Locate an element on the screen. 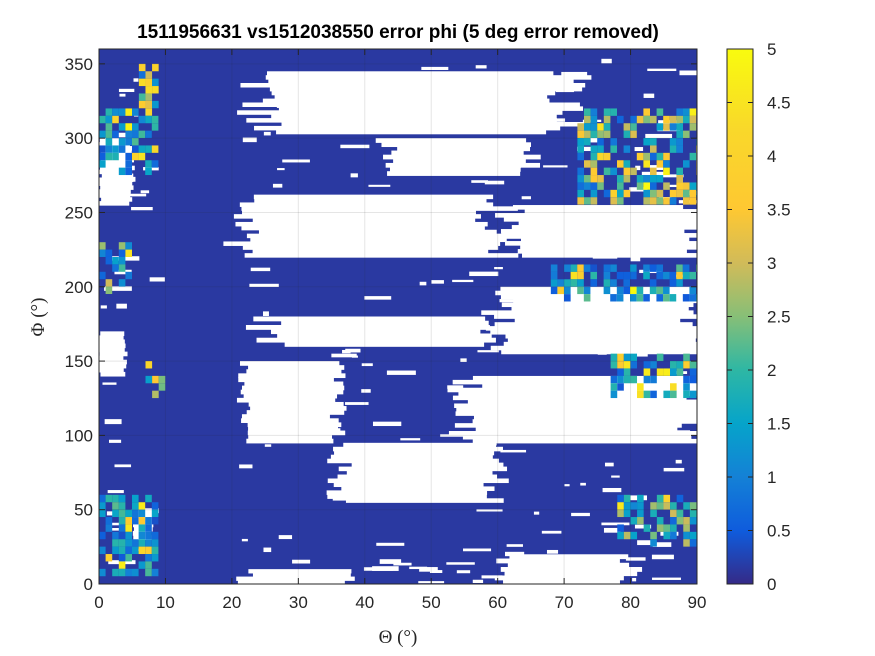 The image size is (875, 656). x-axis-label: Θ (°) is located at coordinates (398, 637).